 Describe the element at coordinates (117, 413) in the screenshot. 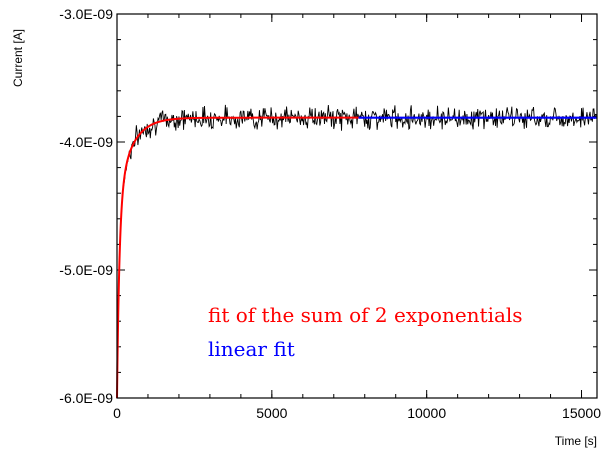

I see `x-tick-label: 0` at that location.